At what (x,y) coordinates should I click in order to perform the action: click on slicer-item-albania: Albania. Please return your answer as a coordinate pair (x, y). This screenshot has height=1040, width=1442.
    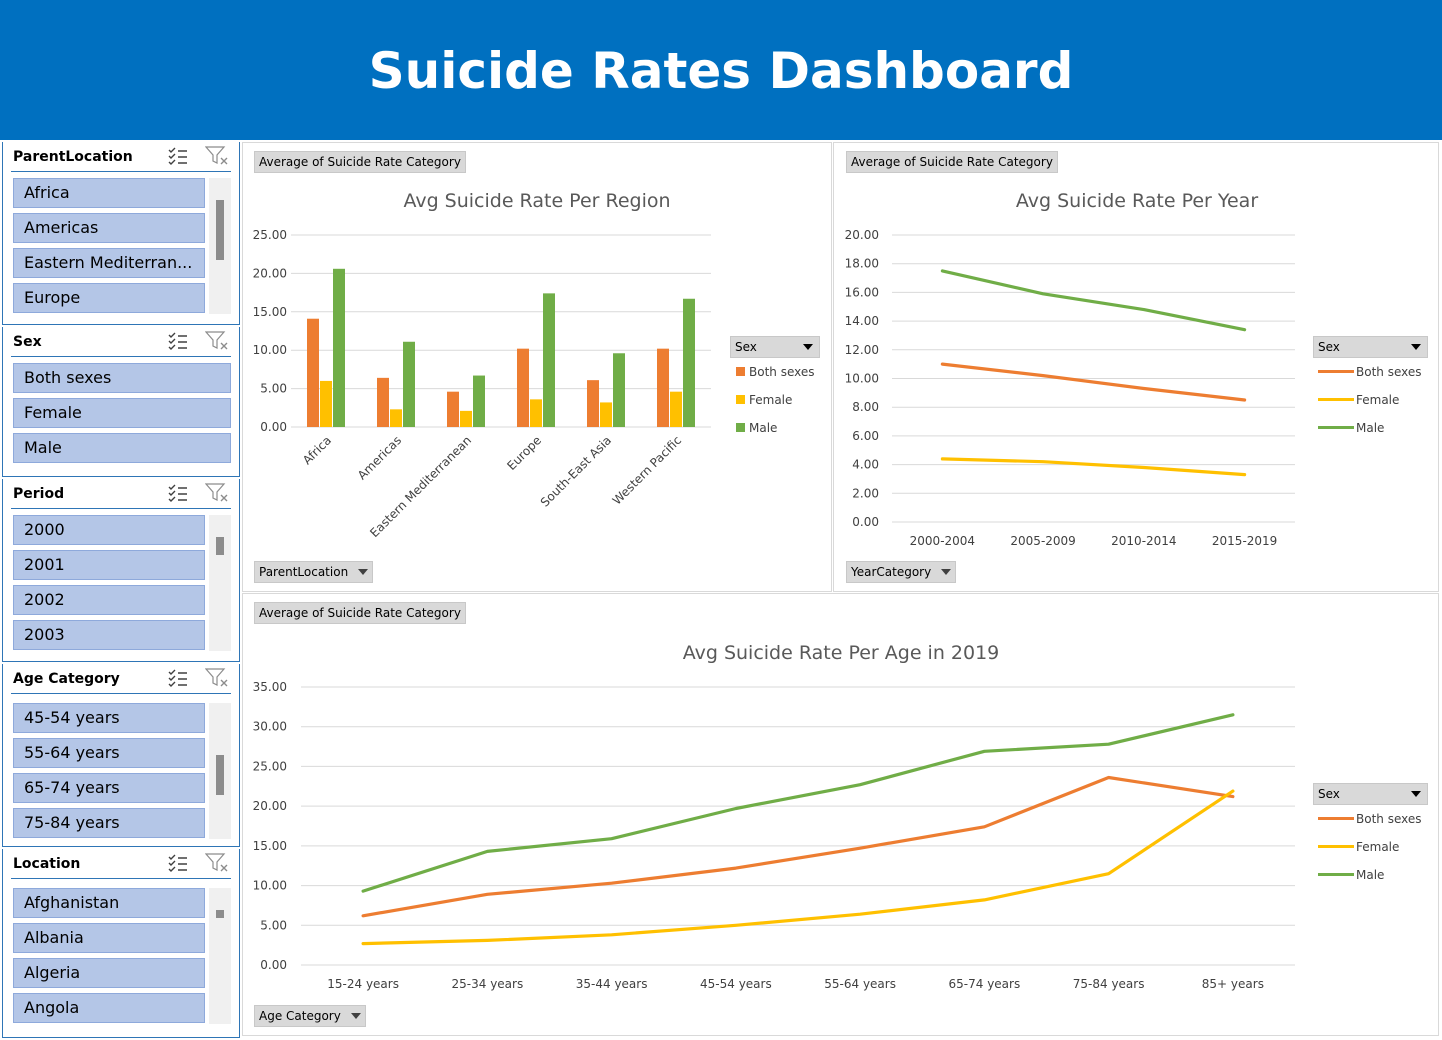
    Looking at the image, I should click on (109, 938).